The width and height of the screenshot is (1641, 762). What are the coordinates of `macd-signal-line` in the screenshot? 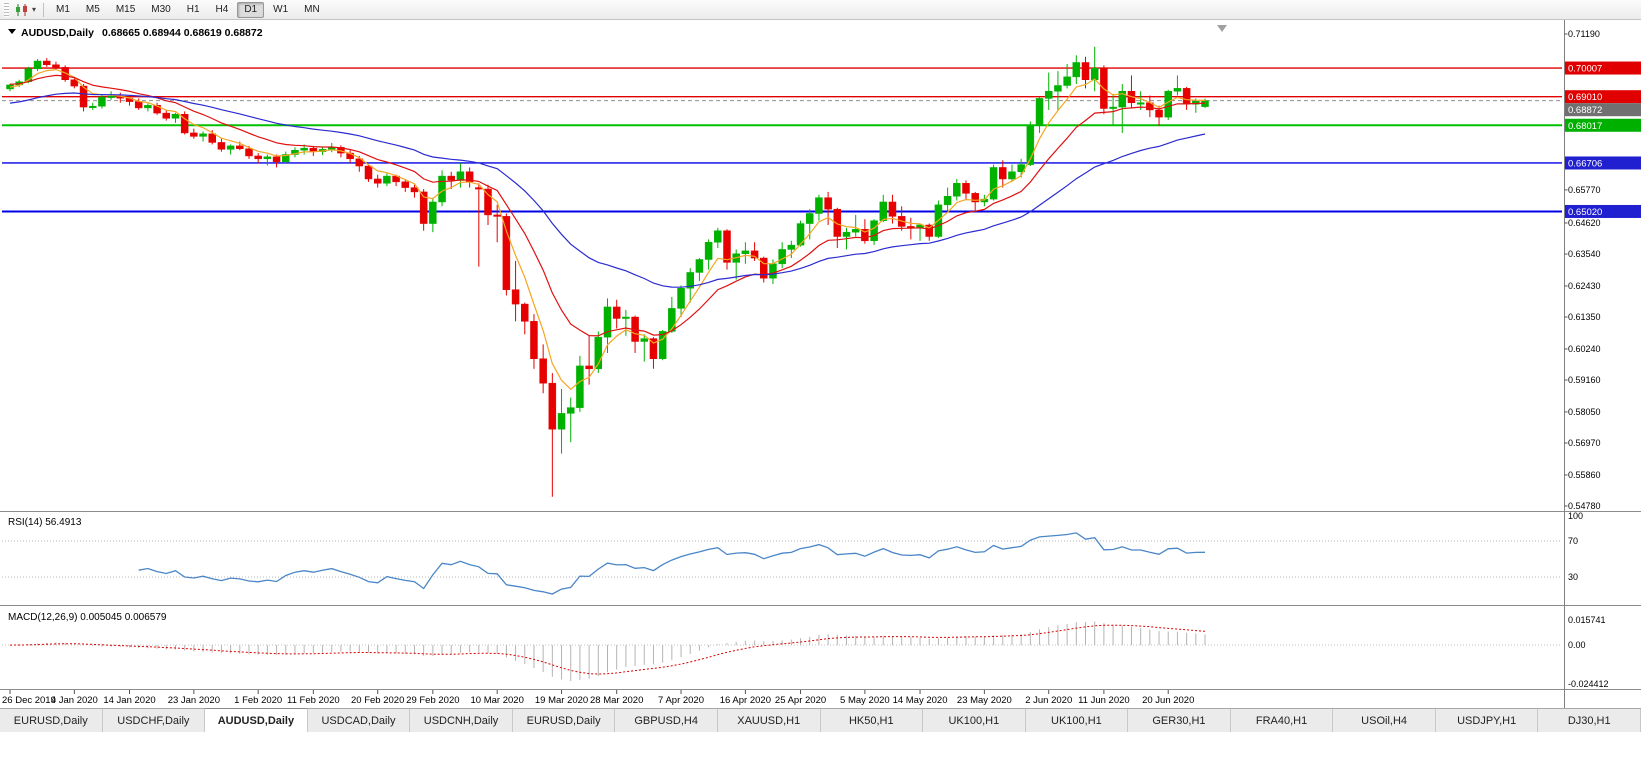 It's located at (607, 649).